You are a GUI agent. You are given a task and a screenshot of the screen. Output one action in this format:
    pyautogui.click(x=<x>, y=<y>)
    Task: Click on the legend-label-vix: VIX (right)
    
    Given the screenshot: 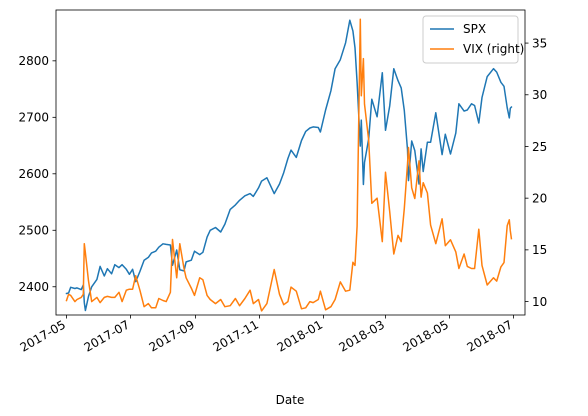 What is the action you would take?
    pyautogui.click(x=493, y=49)
    